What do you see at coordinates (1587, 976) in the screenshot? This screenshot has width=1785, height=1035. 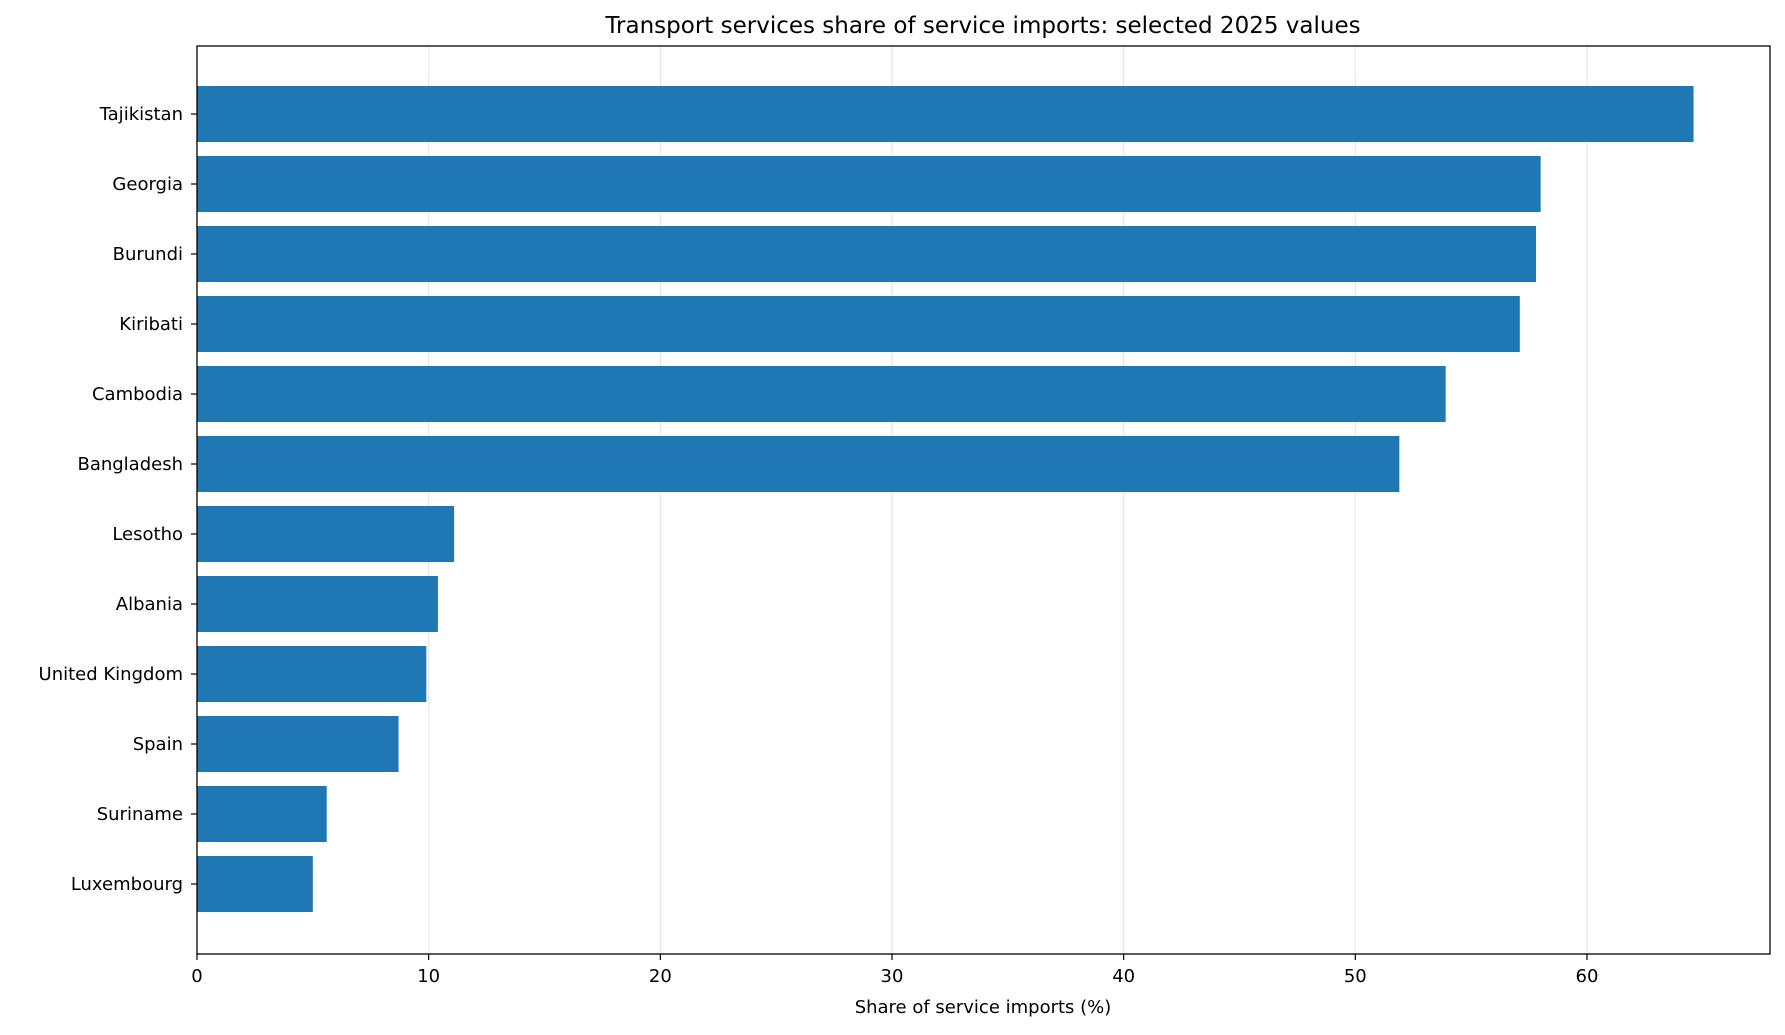 I see `x-tick-label: 60` at bounding box center [1587, 976].